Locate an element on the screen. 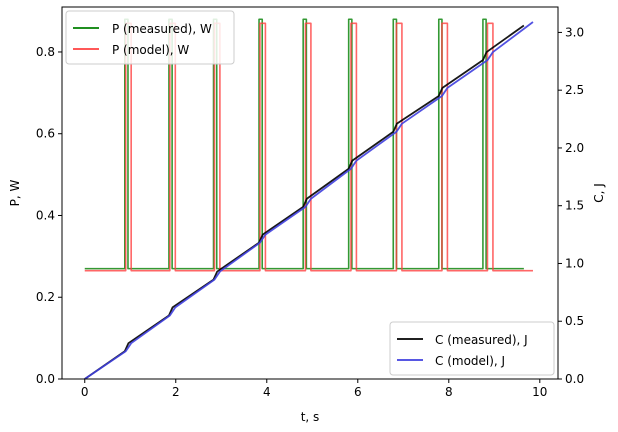  y-left-tick-label: 0.0 is located at coordinates (45, 379).